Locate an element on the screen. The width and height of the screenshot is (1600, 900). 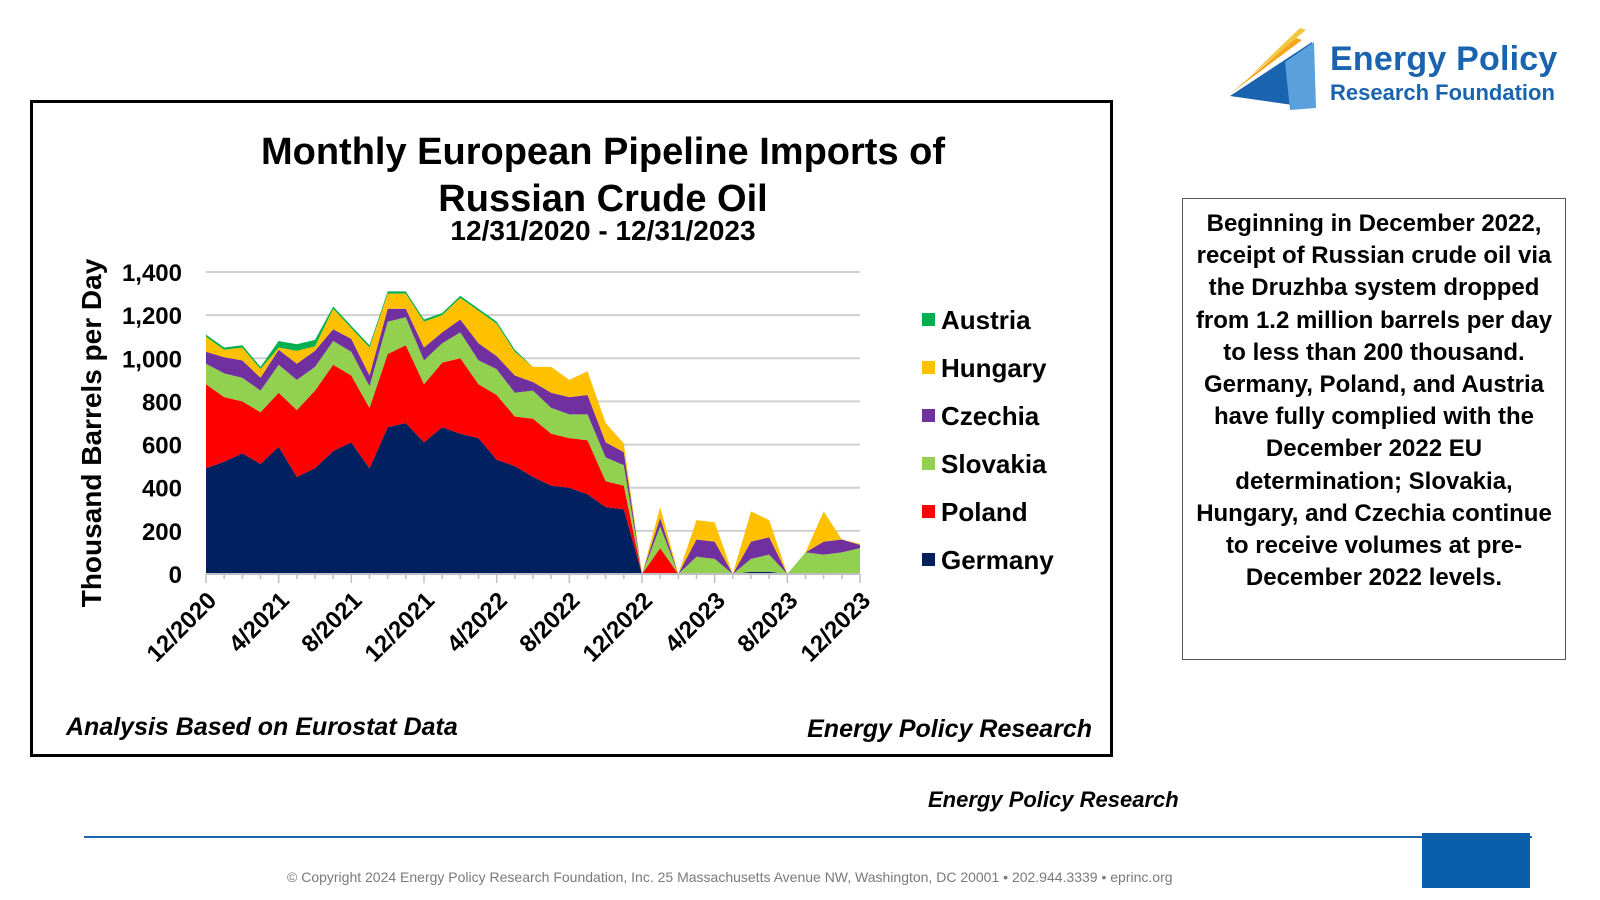
source-note: Analysis Based on Eurostat Data is located at coordinates (262, 727).